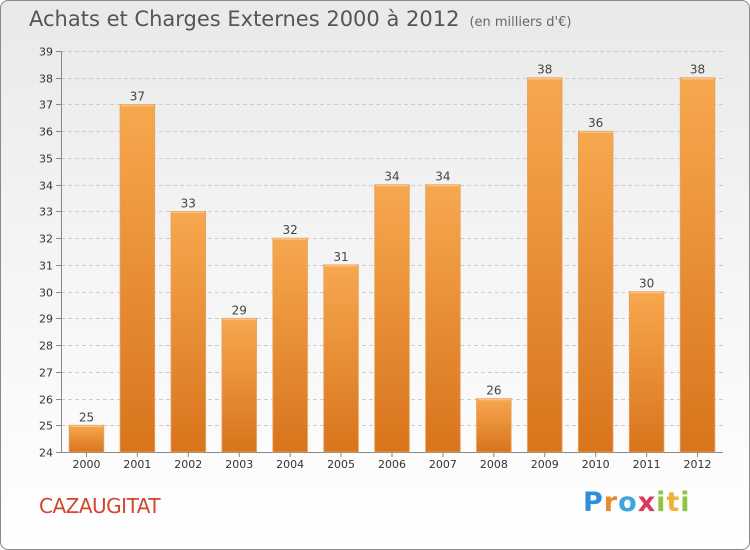  I want to click on proxiti-logo: Proxiti, so click(637, 502).